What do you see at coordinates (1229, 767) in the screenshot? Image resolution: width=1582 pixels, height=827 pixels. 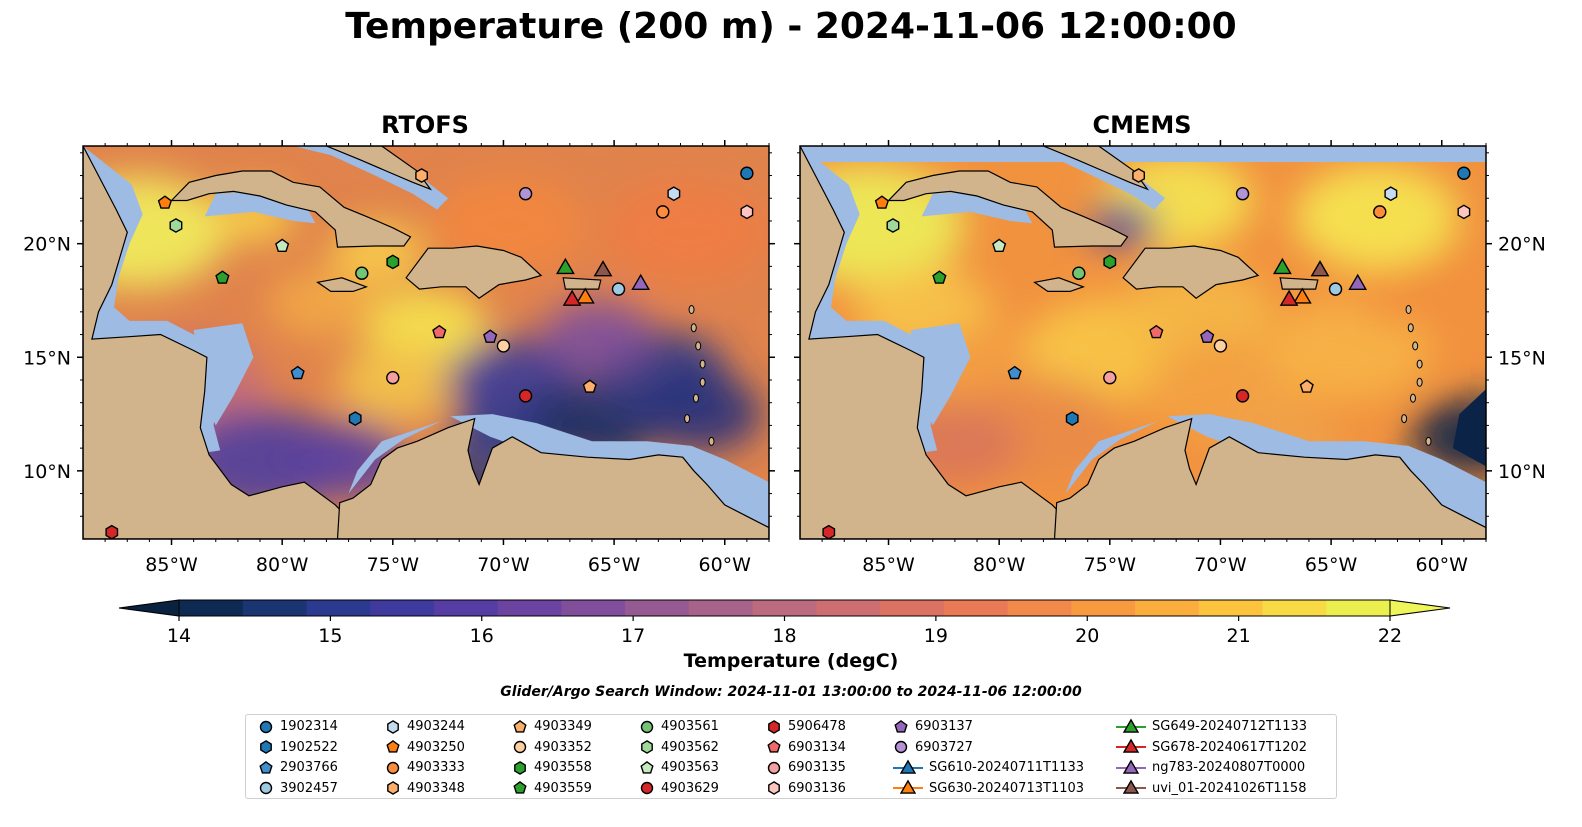 I see `legend-label: ng783-20240807T0000` at bounding box center [1229, 767].